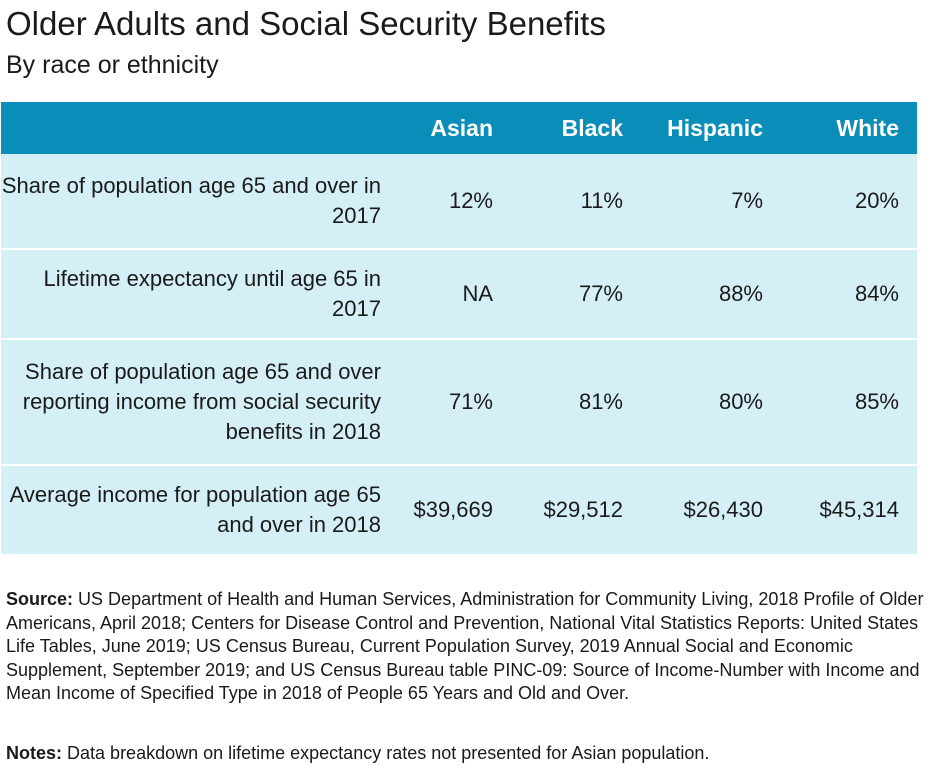 The height and width of the screenshot is (775, 938). What do you see at coordinates (849, 128) in the screenshot?
I see `column-header-white: White` at bounding box center [849, 128].